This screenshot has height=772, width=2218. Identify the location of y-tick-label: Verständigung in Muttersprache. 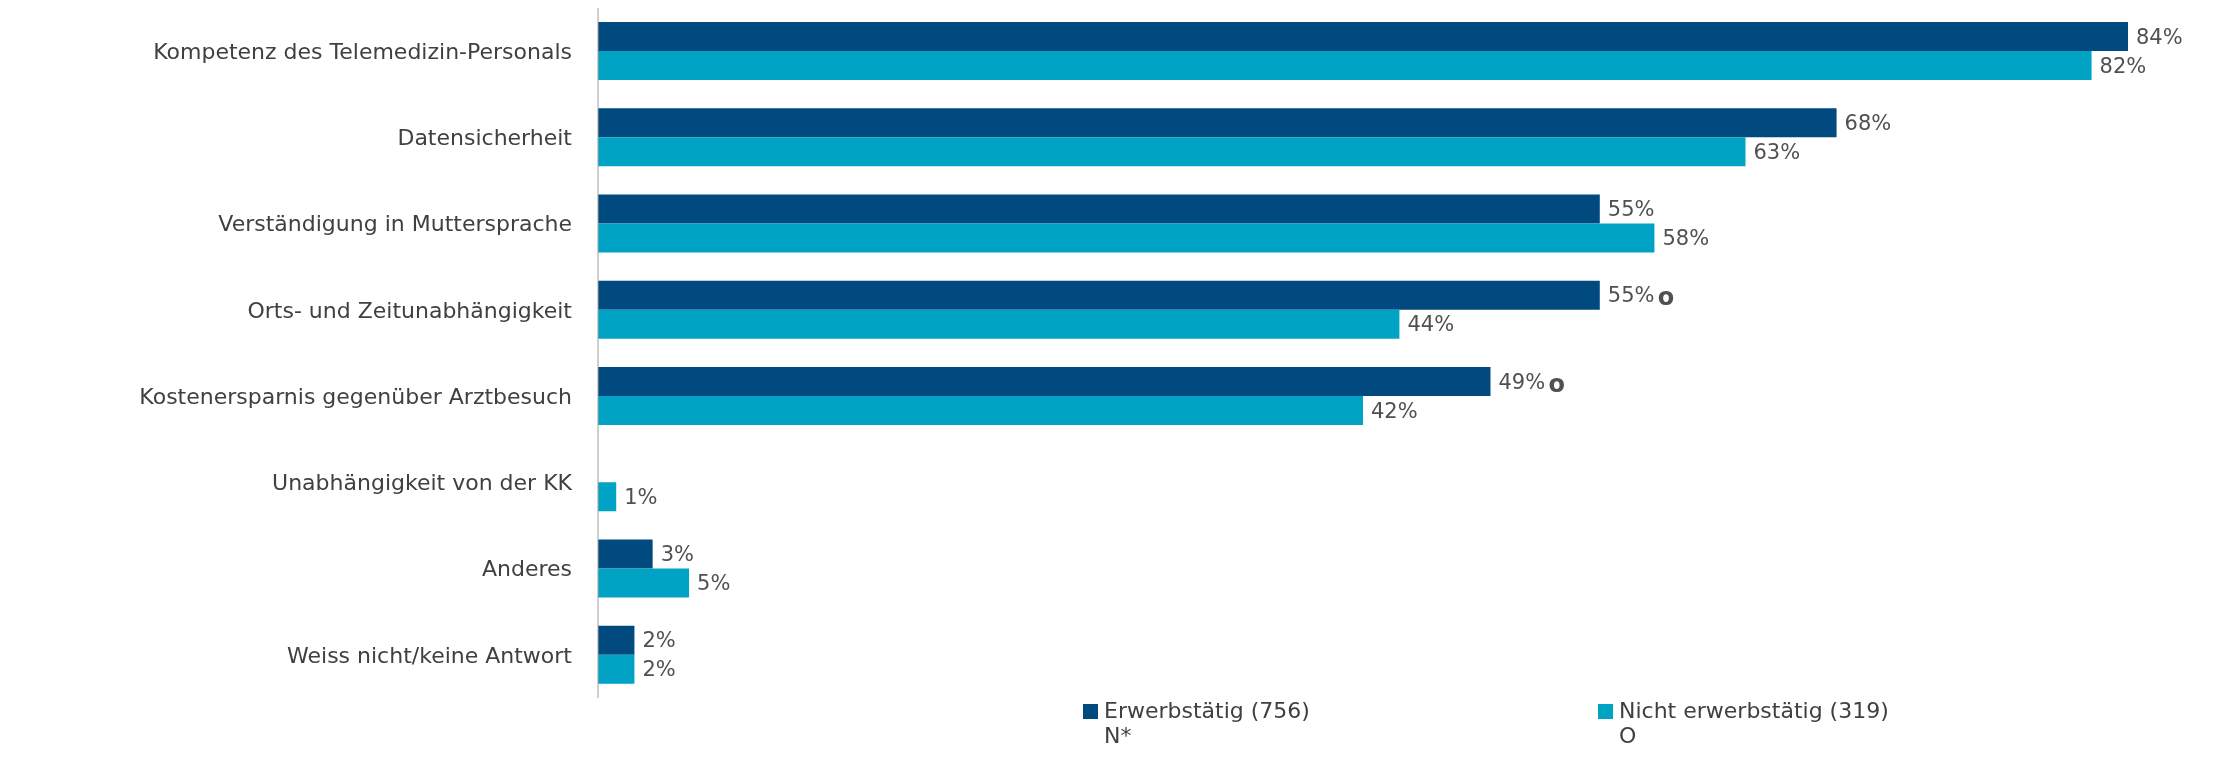
(395, 224).